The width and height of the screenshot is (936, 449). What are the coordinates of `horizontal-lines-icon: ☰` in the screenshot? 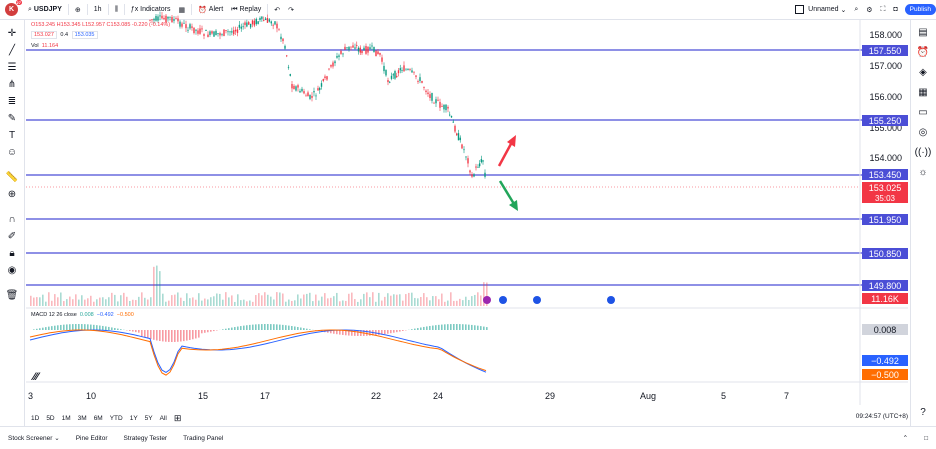 It's located at (12, 67).